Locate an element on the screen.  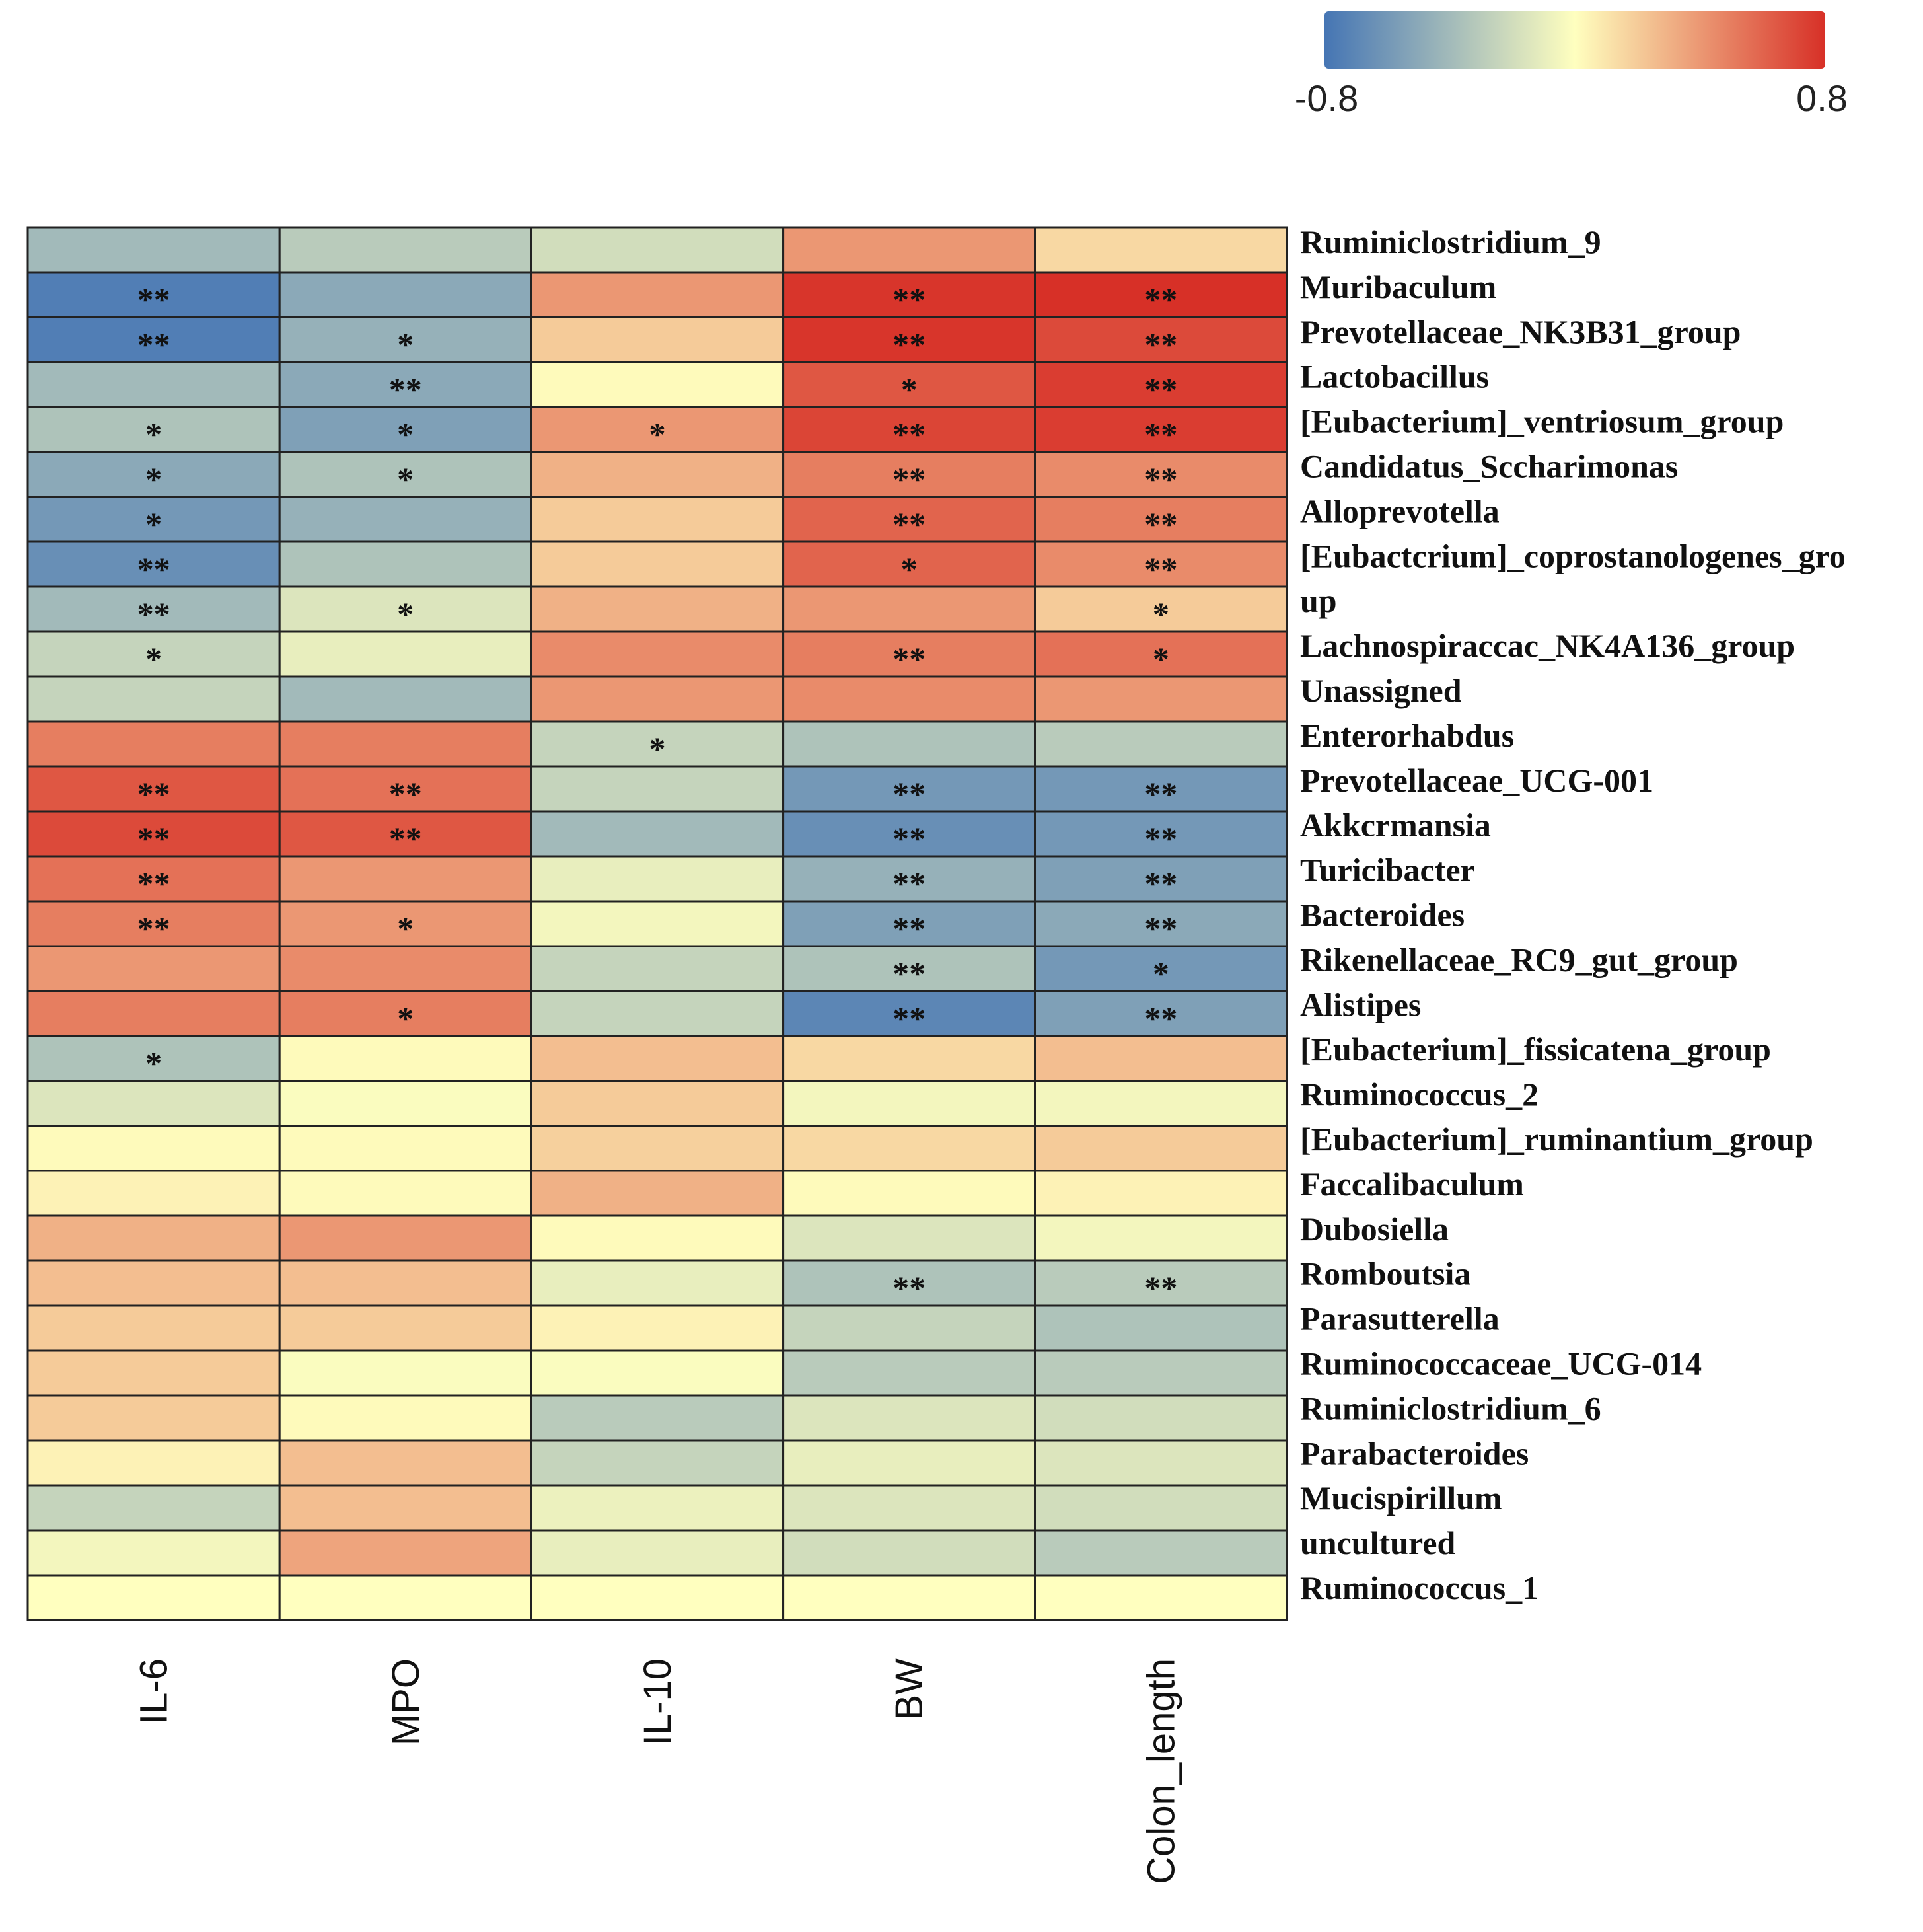
row-label: Rikenellaceae_RC9_gut_group is located at coordinates (1519, 959).